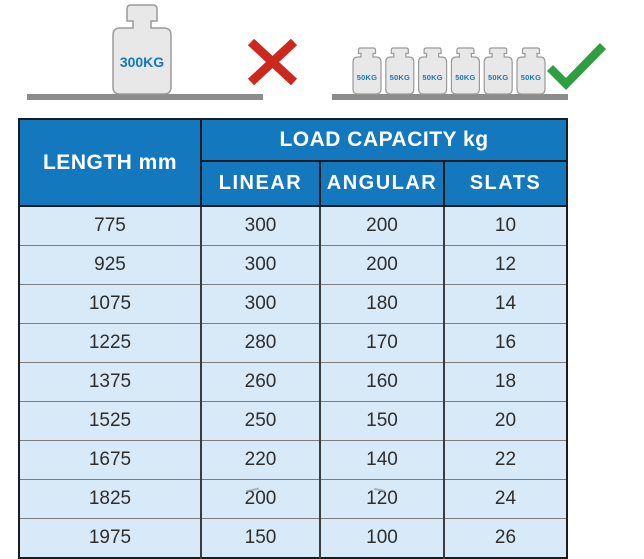 This screenshot has width=644, height=559. I want to click on slats-column-header: SLATS, so click(505, 183).